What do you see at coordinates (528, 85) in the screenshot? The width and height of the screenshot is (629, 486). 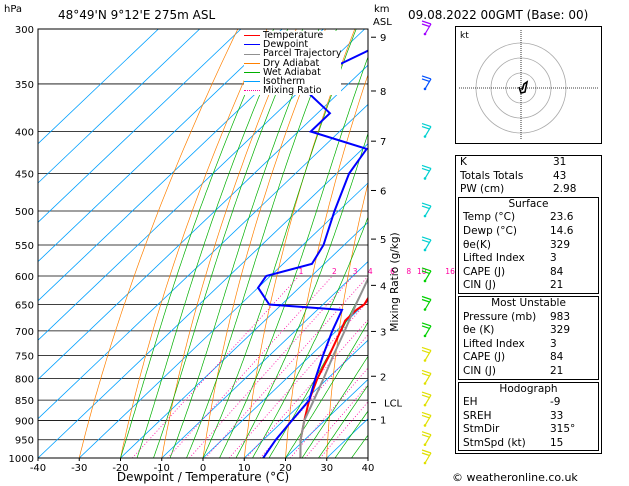 I see `hodograph-frame` at bounding box center [528, 85].